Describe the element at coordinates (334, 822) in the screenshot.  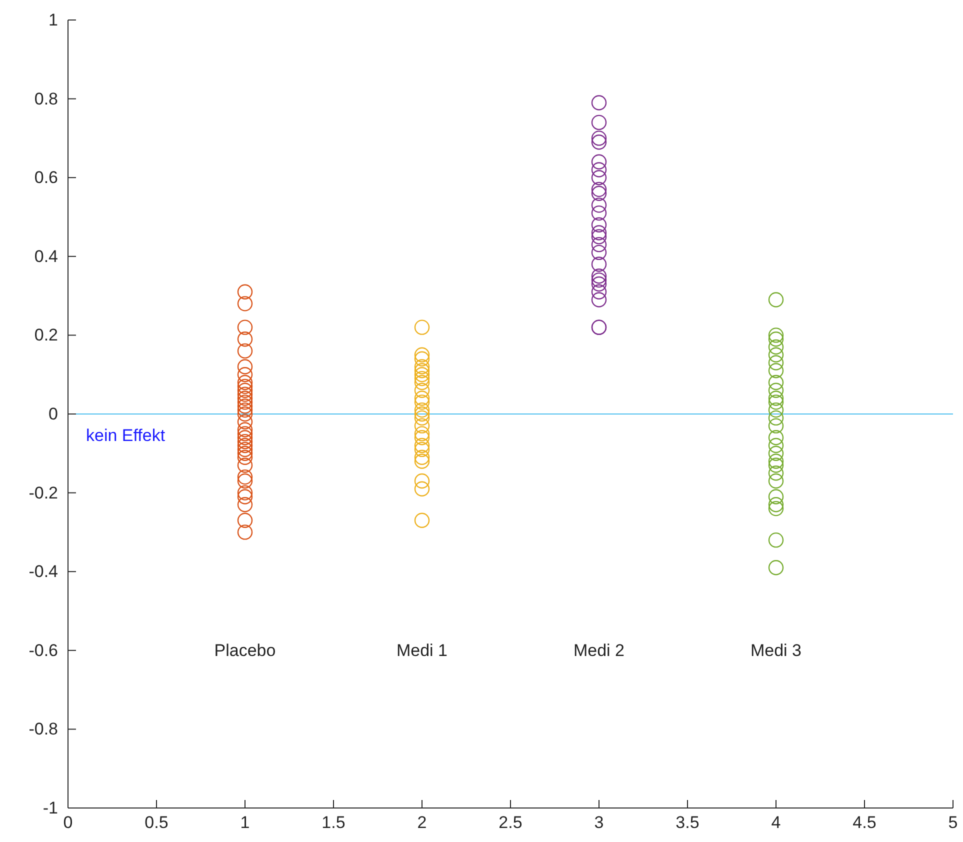
I see `x-tick-label: 1.5` at that location.